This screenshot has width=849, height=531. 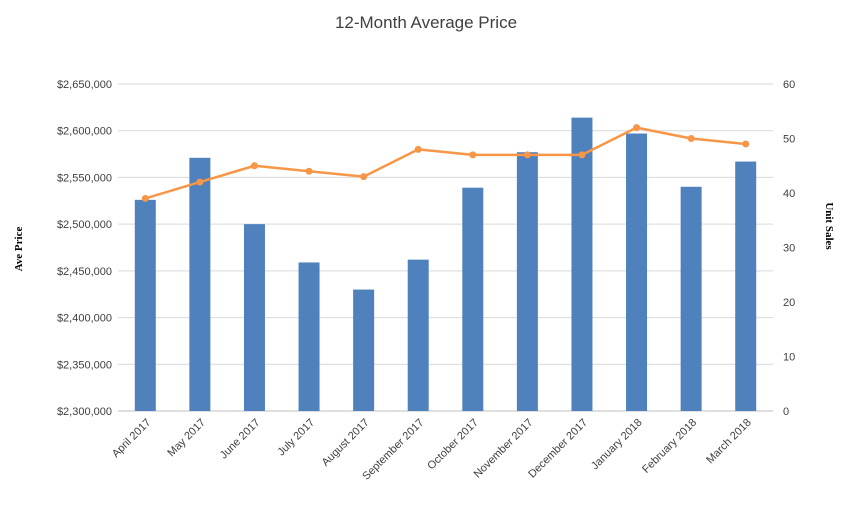 I want to click on line-series, so click(x=445, y=163).